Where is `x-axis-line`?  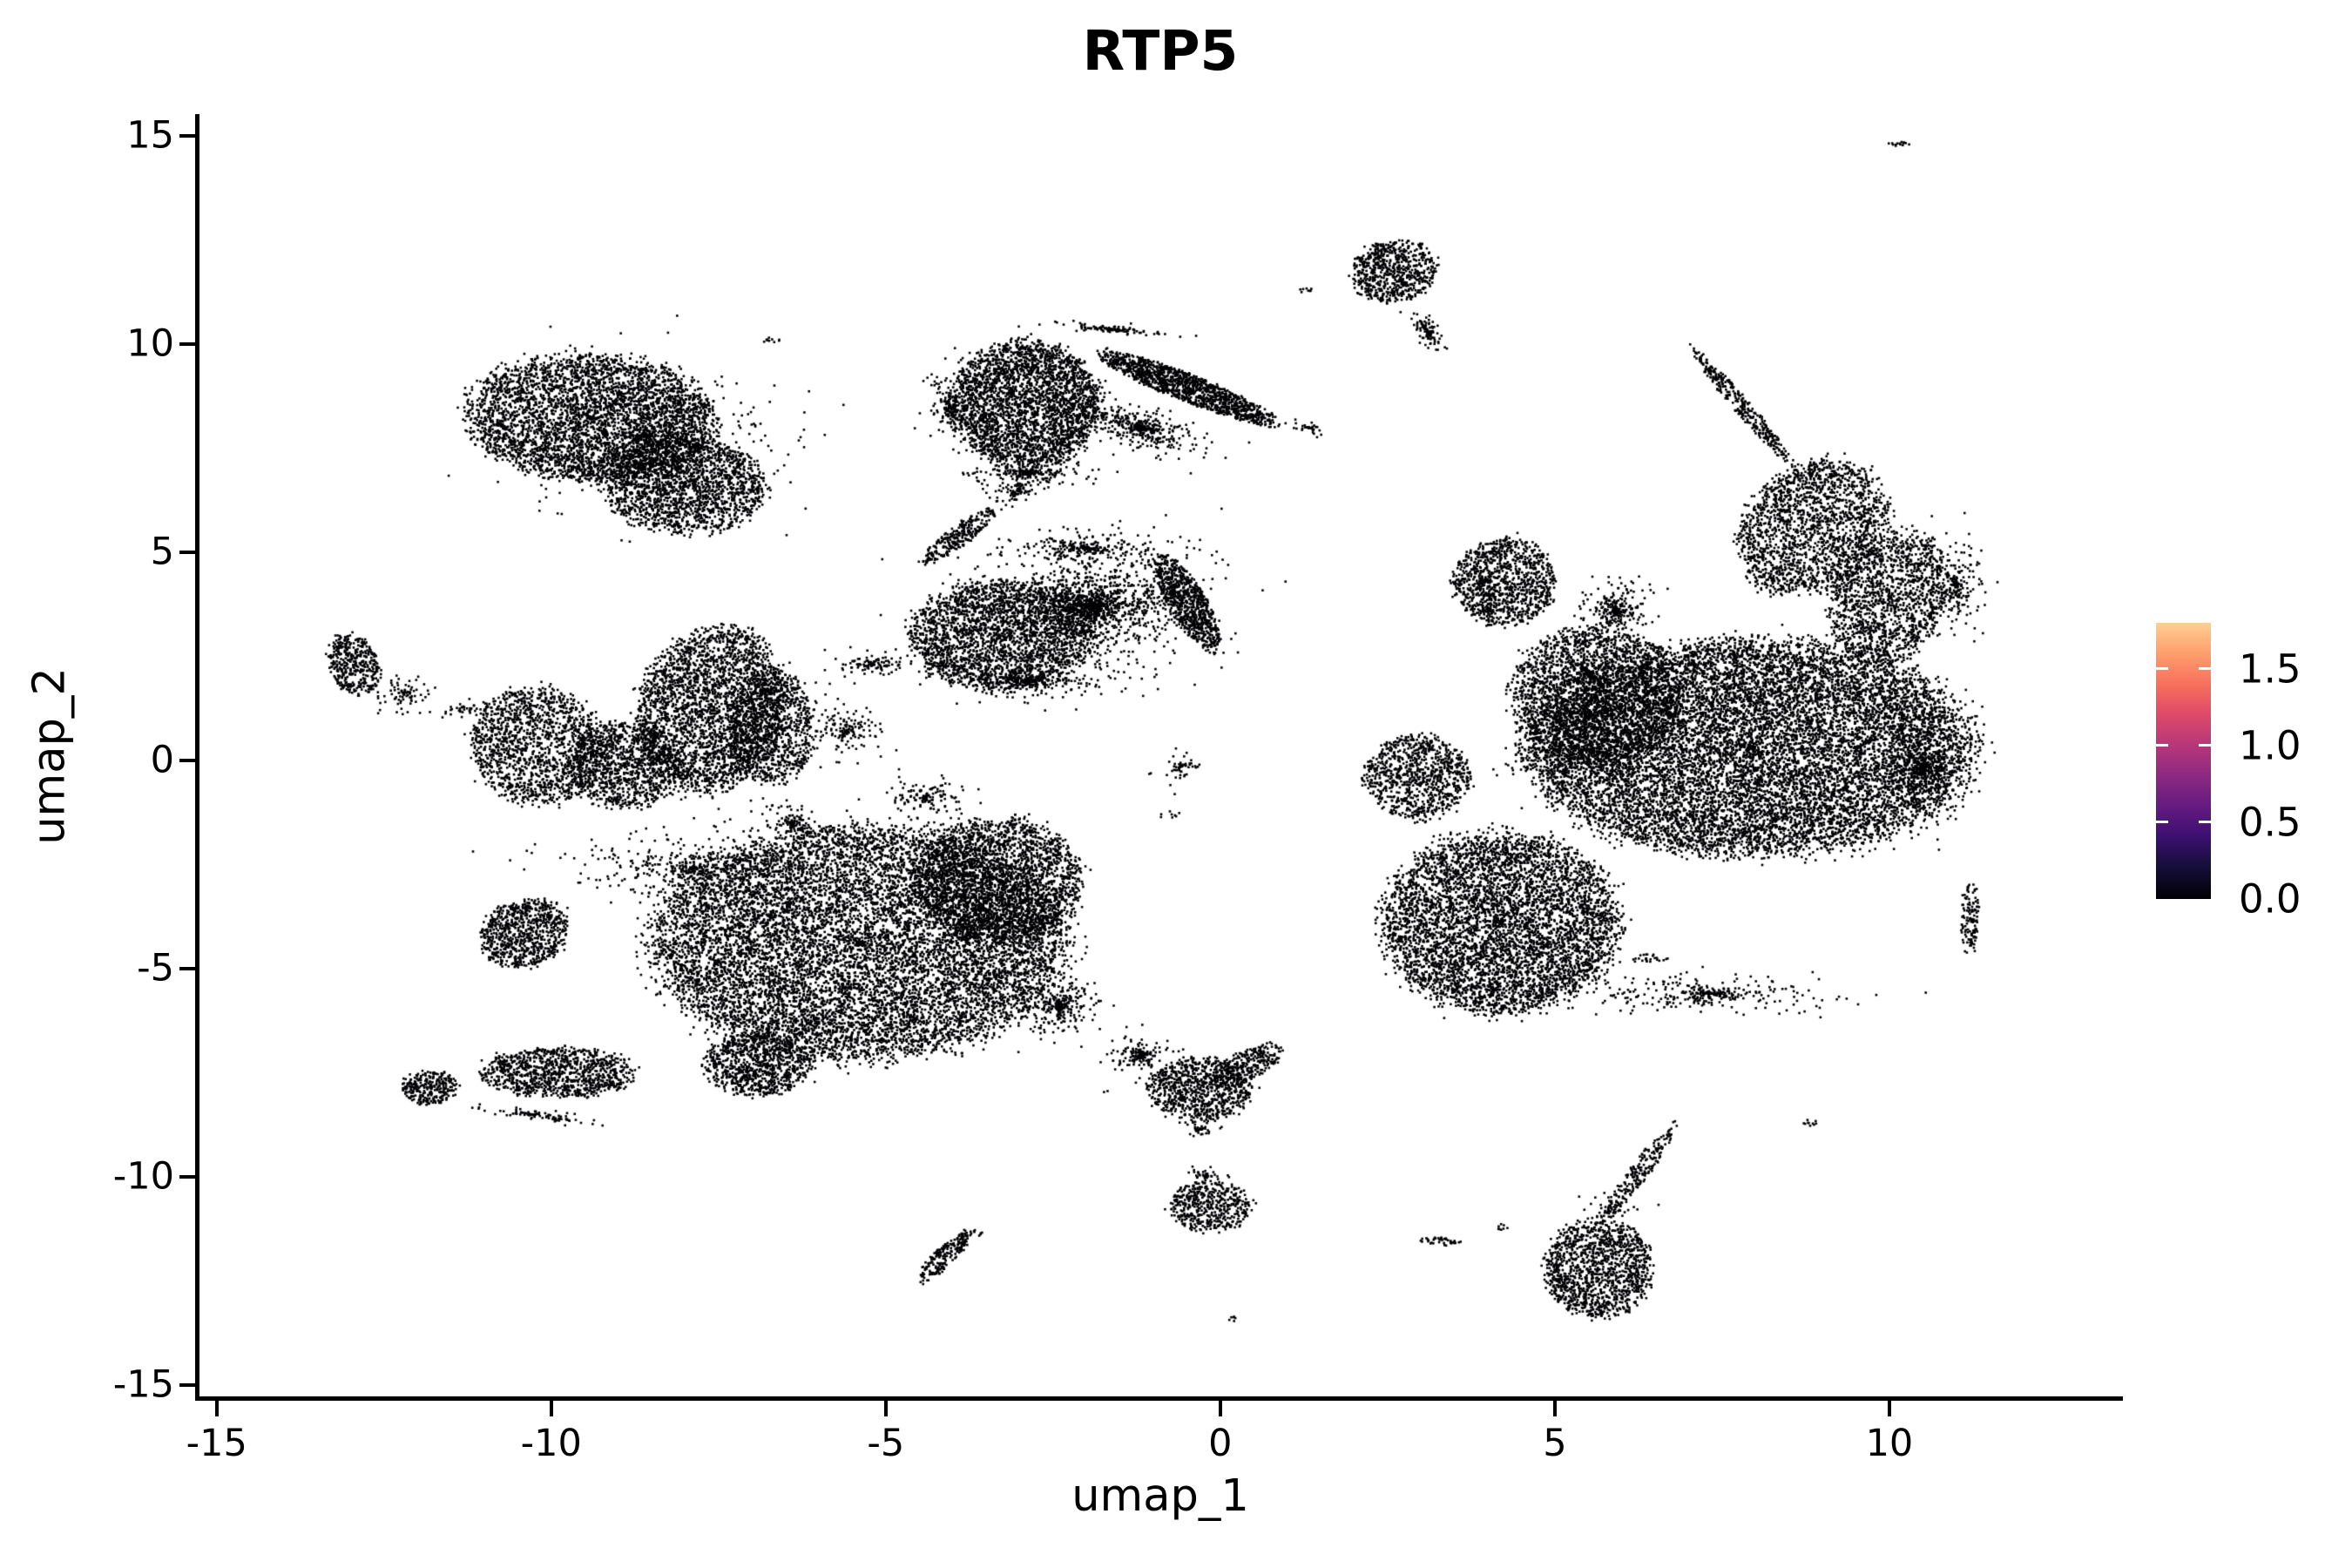 x-axis-line is located at coordinates (1159, 1398).